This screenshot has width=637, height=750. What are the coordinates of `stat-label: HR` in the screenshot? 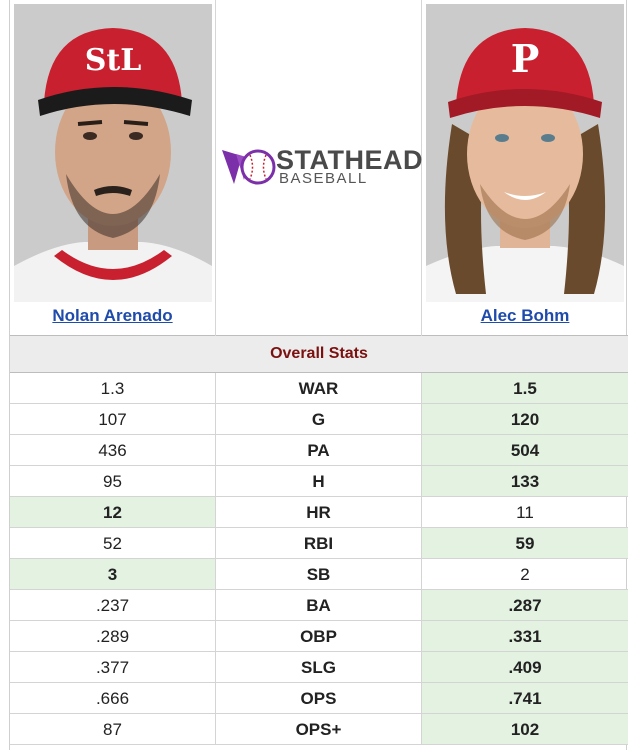 It's located at (319, 512).